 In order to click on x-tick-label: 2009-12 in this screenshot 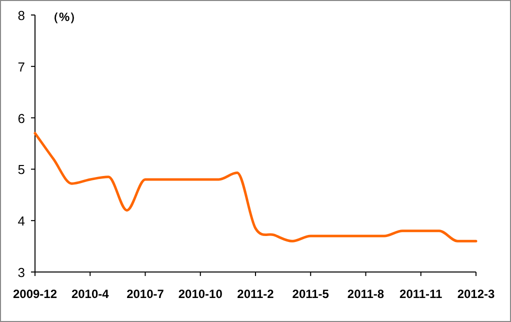, I will do `click(35, 294)`.